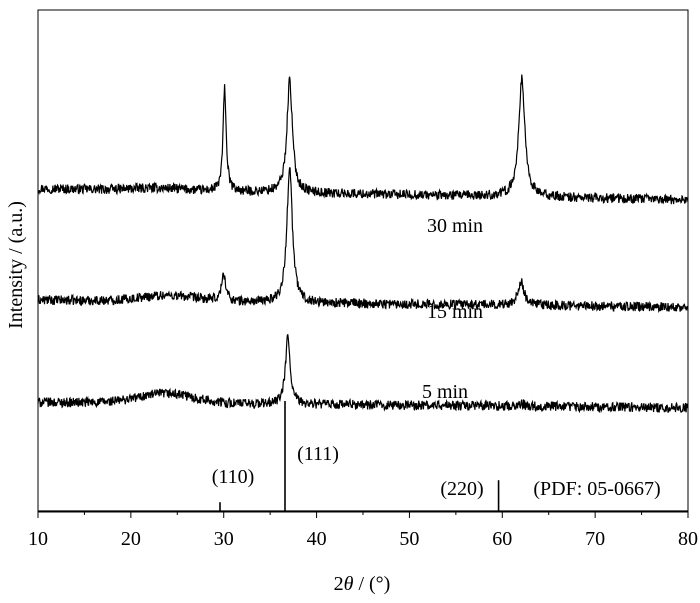  Describe the element at coordinates (371, 584) in the screenshot. I see `x-axis-label-unit: / (°)` at that location.